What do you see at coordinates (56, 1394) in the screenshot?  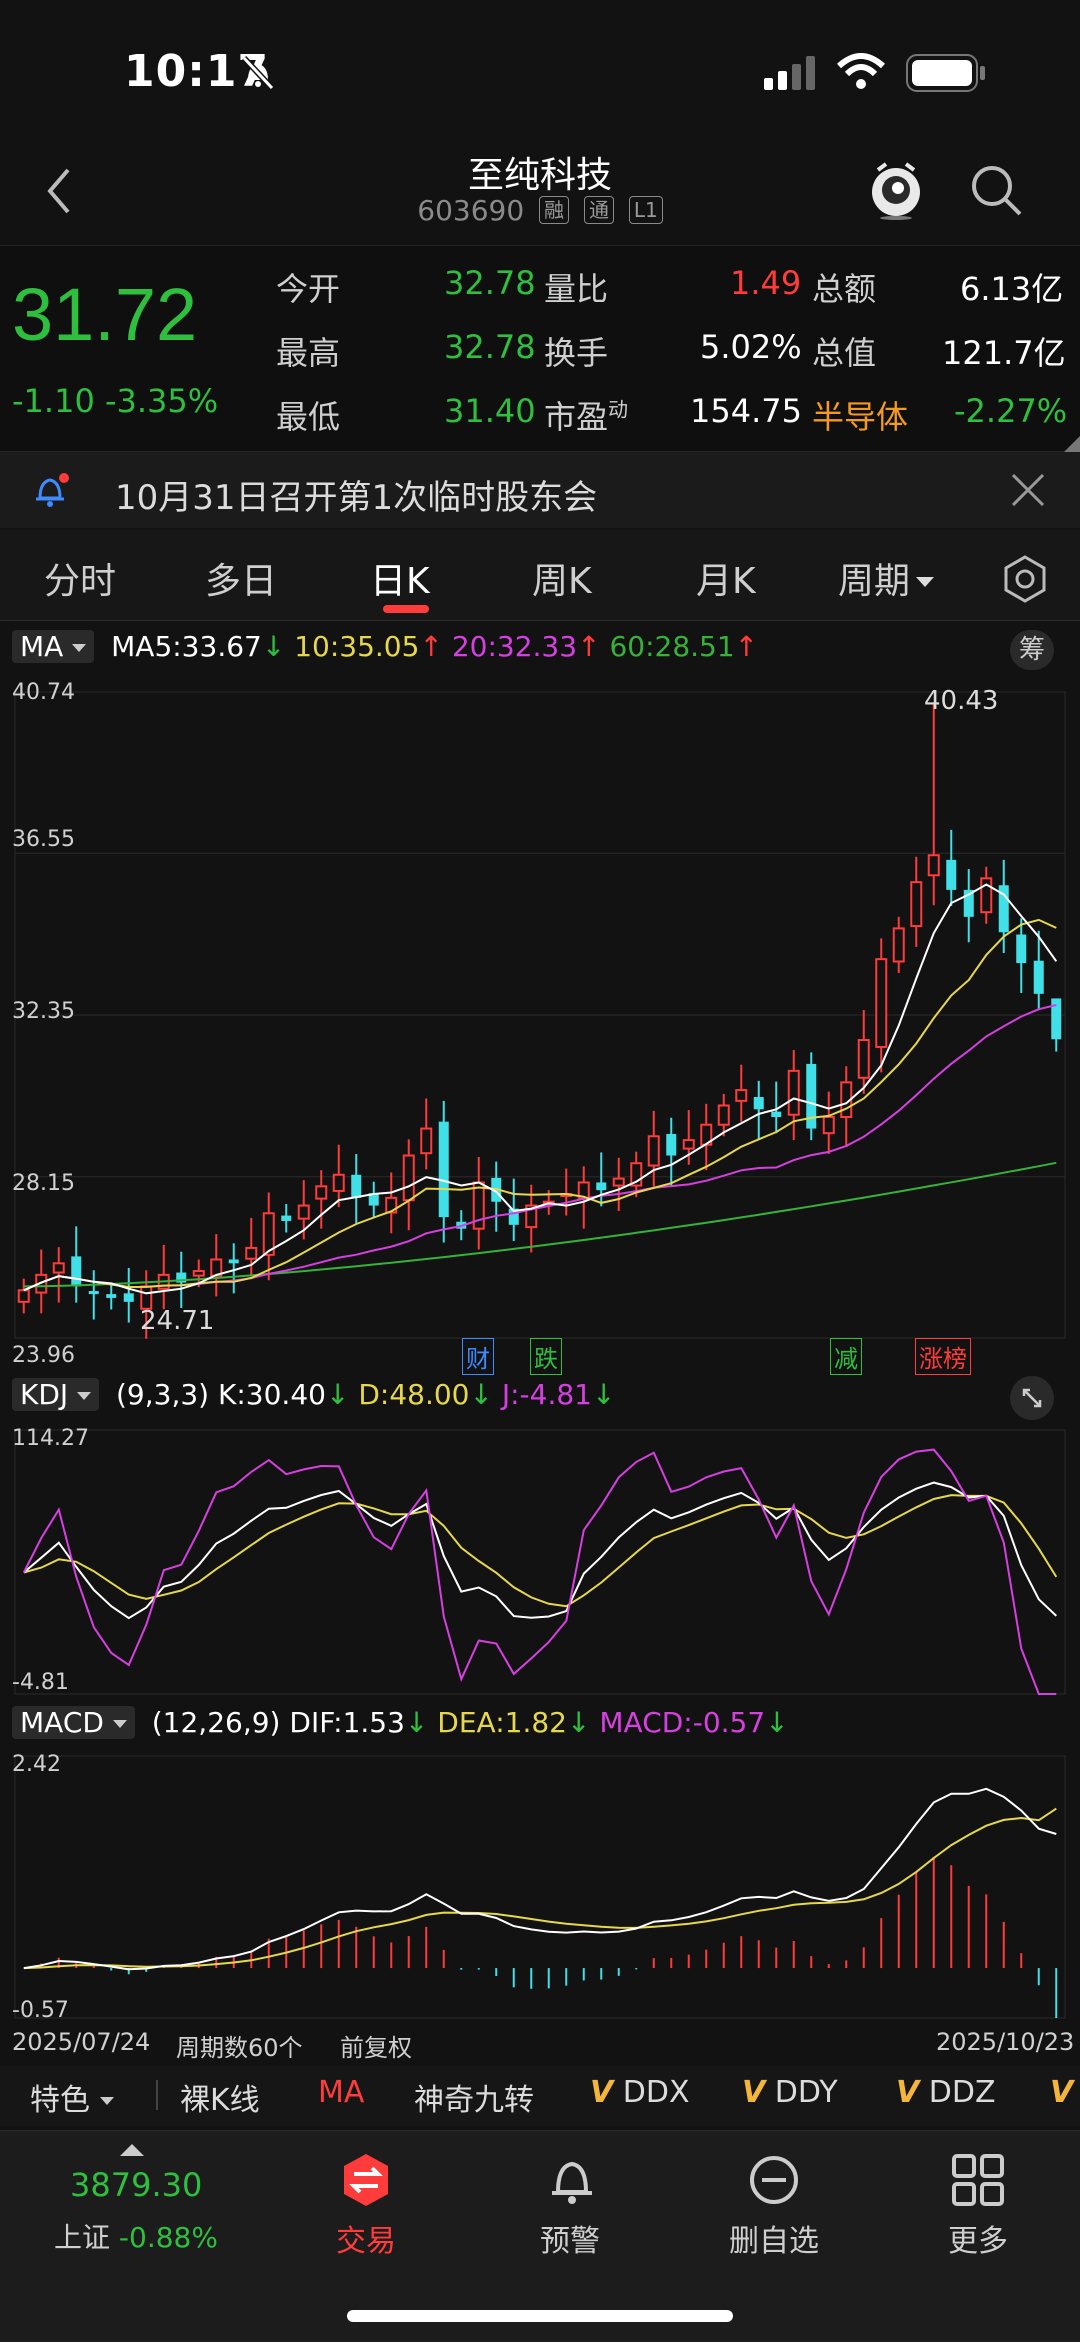 I see `kdj-selector: KDJ` at bounding box center [56, 1394].